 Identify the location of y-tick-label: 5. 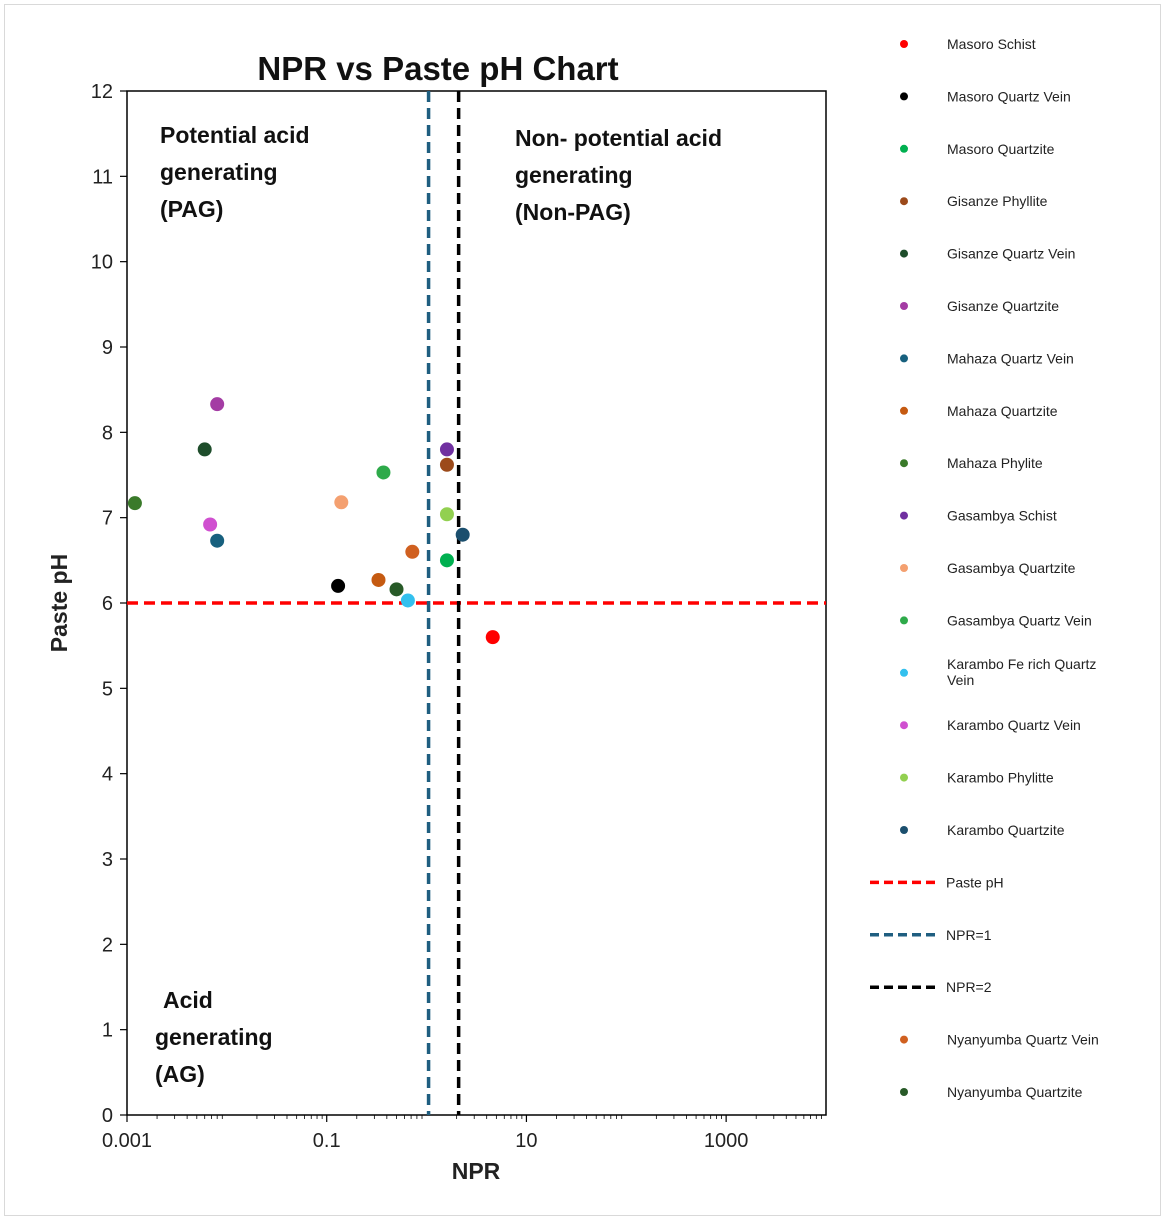
(107, 689).